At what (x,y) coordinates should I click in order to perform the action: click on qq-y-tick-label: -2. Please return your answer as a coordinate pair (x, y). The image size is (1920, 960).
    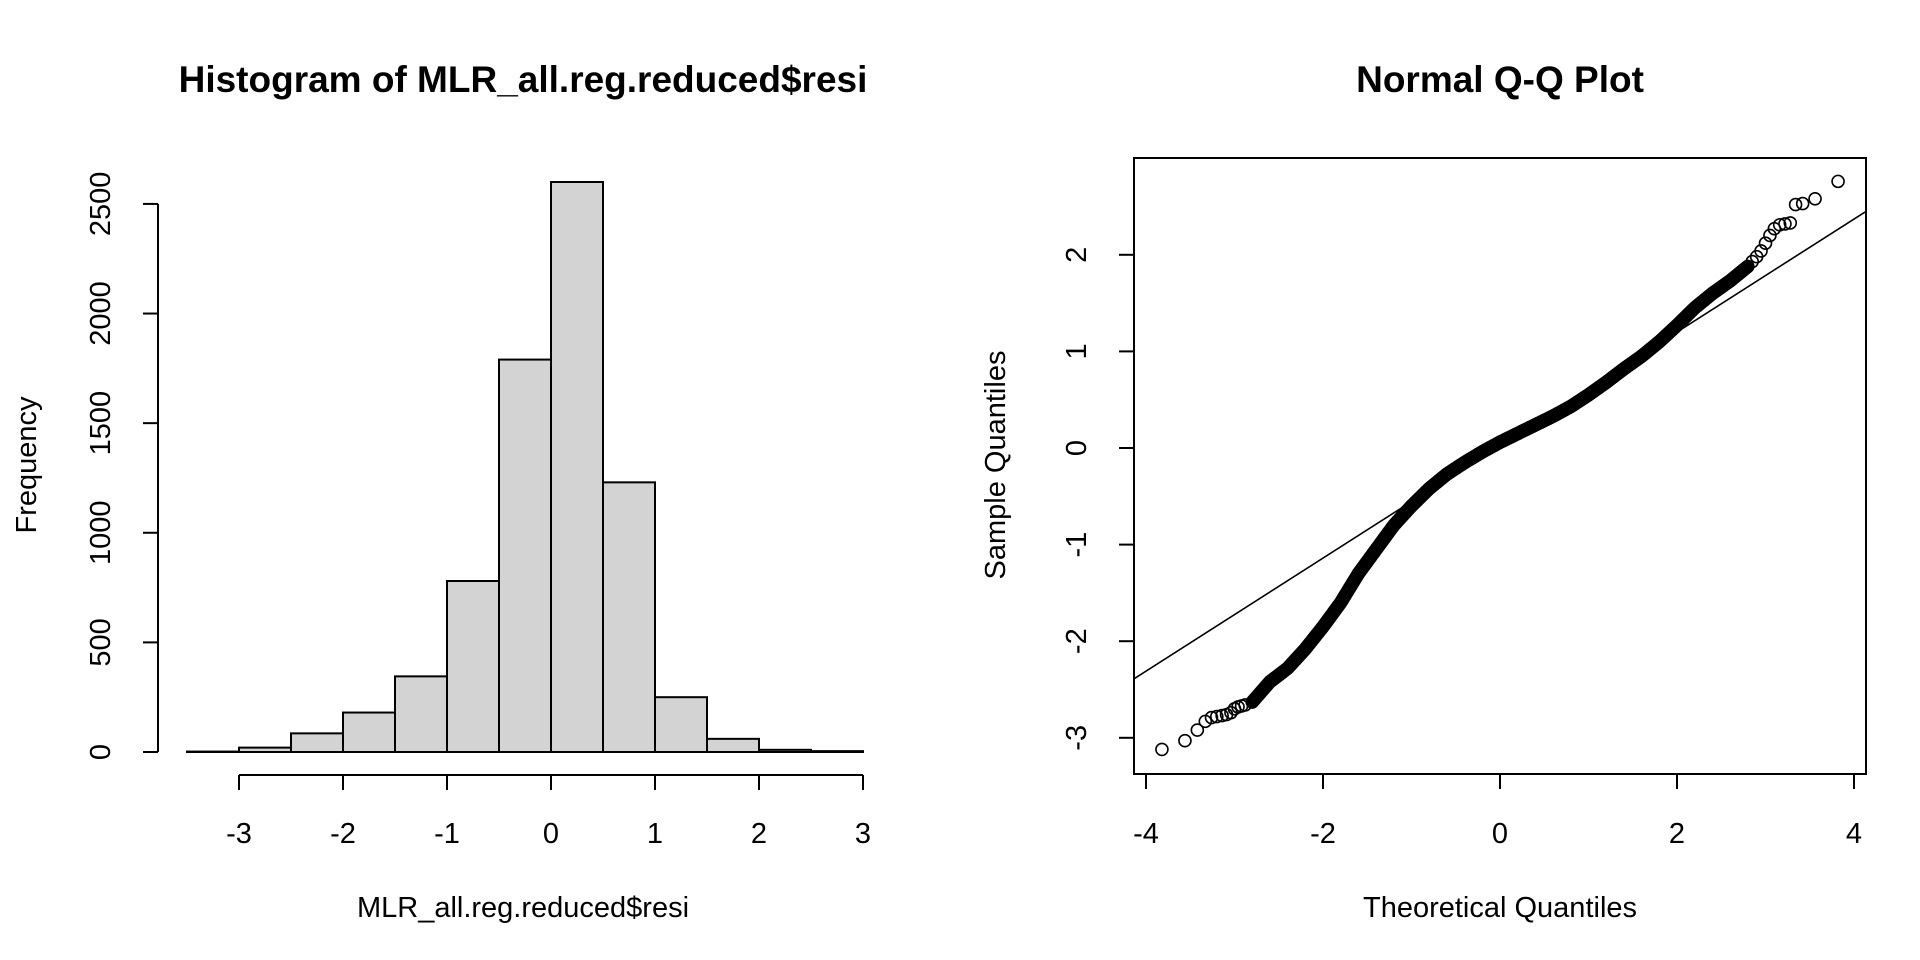
    Looking at the image, I should click on (1077, 641).